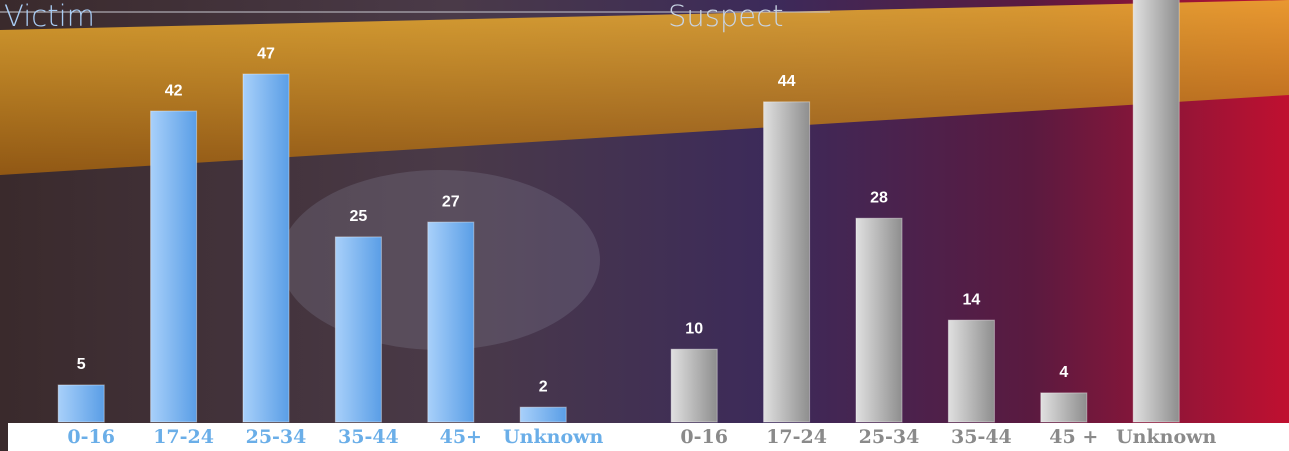 This screenshot has height=451, width=1289. What do you see at coordinates (461, 437) in the screenshot?
I see `x-tick-label: 45+` at bounding box center [461, 437].